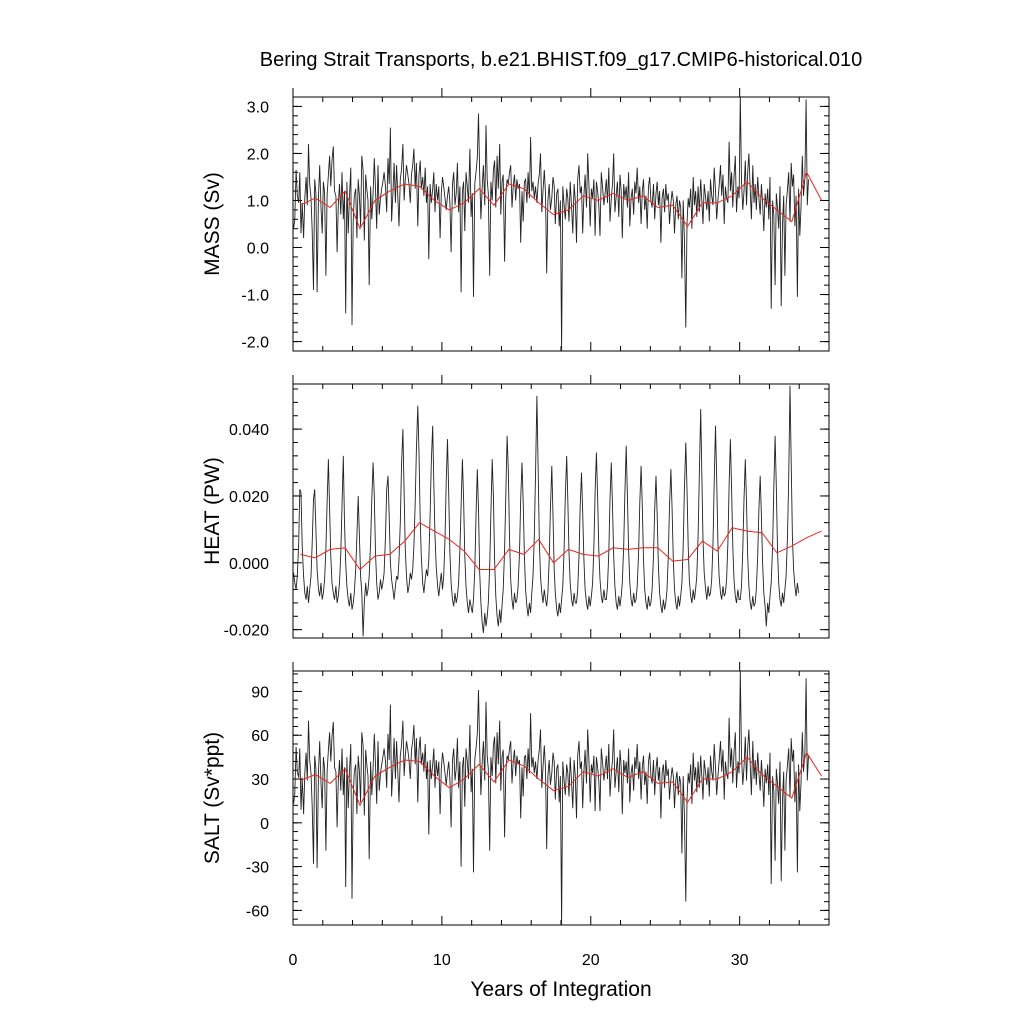 The width and height of the screenshot is (1024, 1024). Describe the element at coordinates (258, 107) in the screenshot. I see `y-tick-label: 3.0` at that location.